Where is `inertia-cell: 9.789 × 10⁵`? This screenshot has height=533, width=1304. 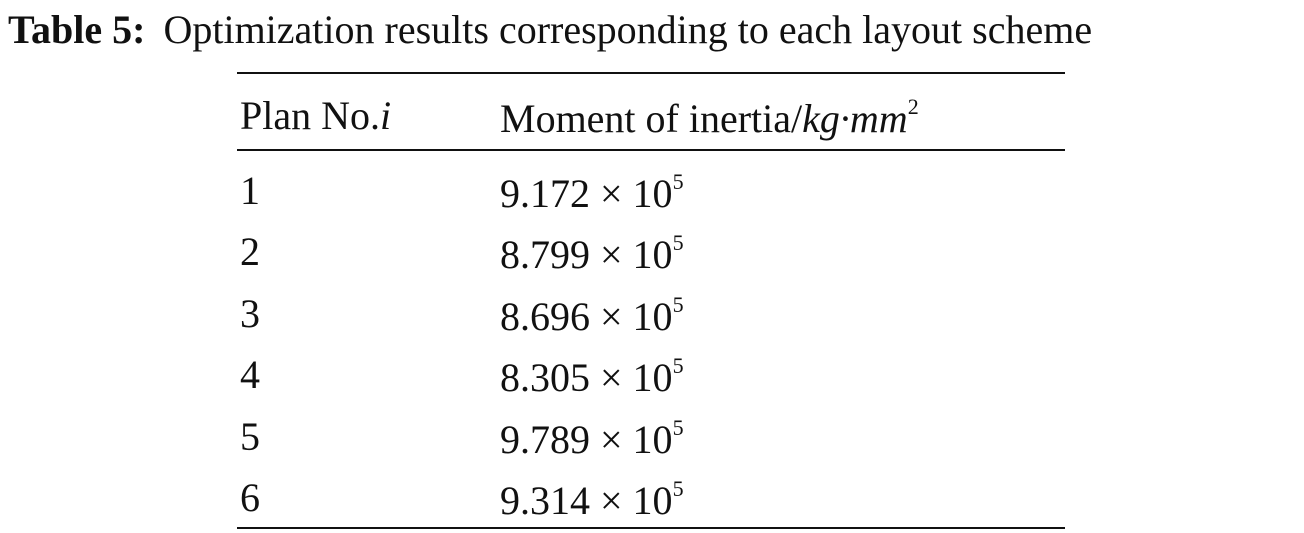
inertia-cell: 9.789 × 10⁵ is located at coordinates (592, 438).